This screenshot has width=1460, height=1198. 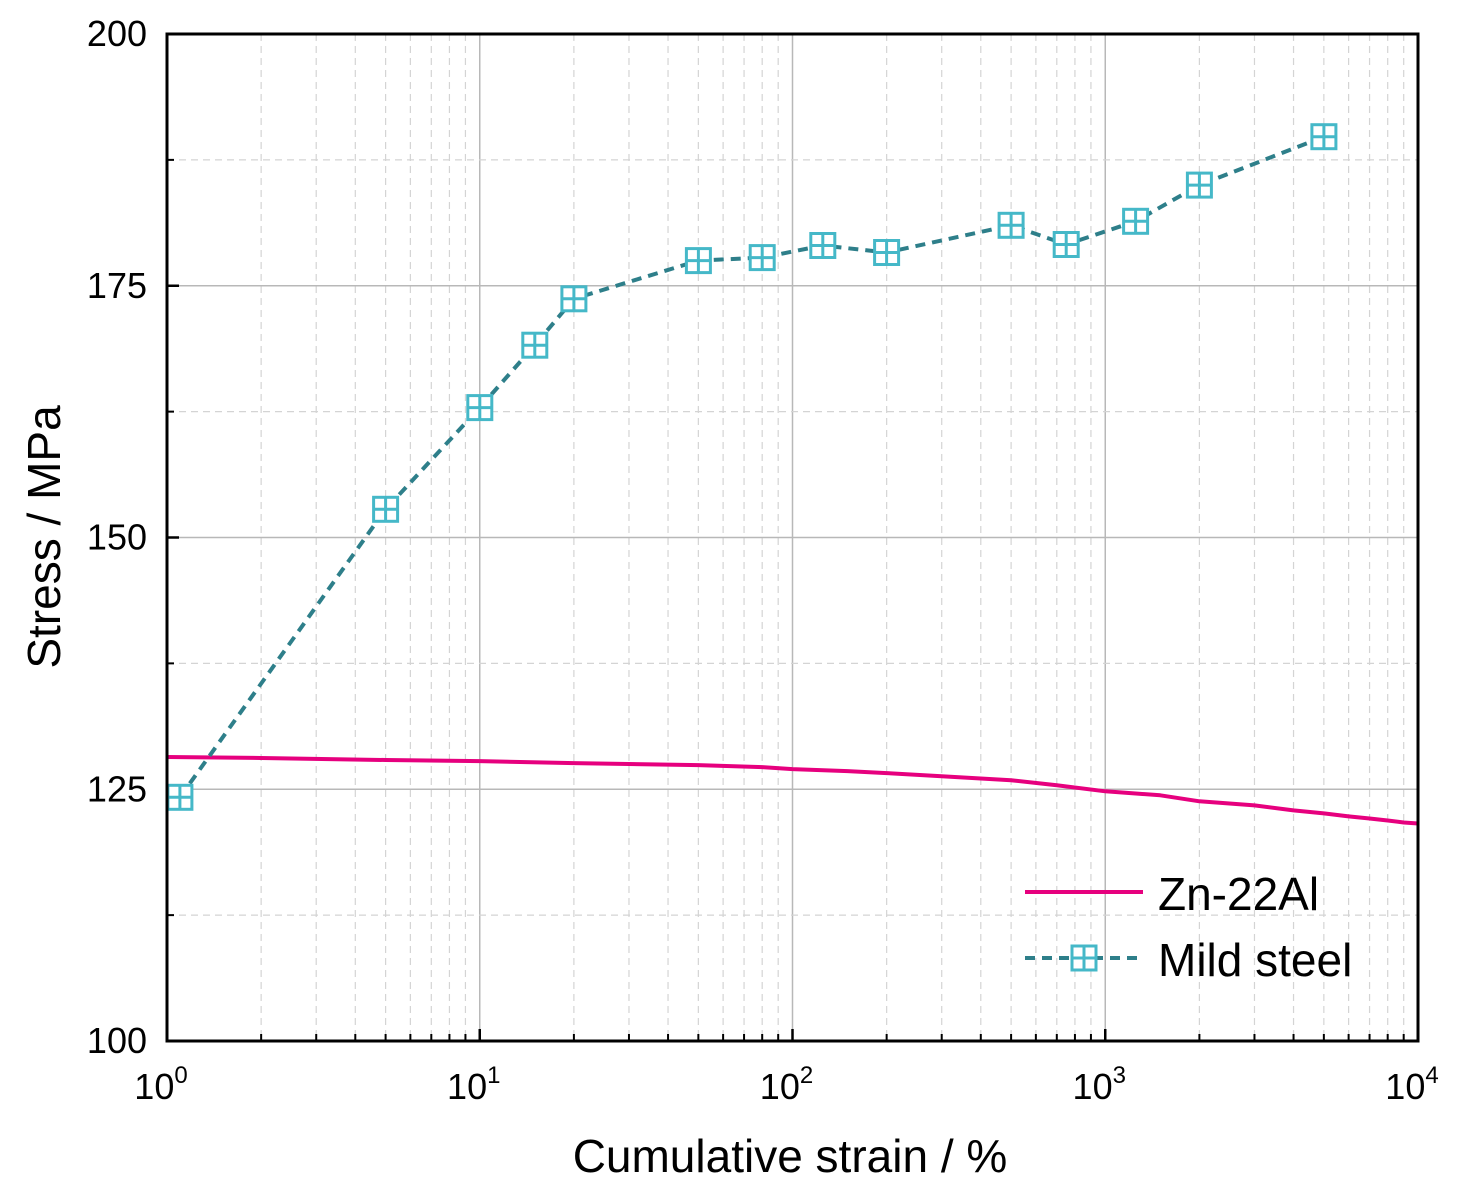 What do you see at coordinates (117, 1040) in the screenshot?
I see `y-tick-label: 100` at bounding box center [117, 1040].